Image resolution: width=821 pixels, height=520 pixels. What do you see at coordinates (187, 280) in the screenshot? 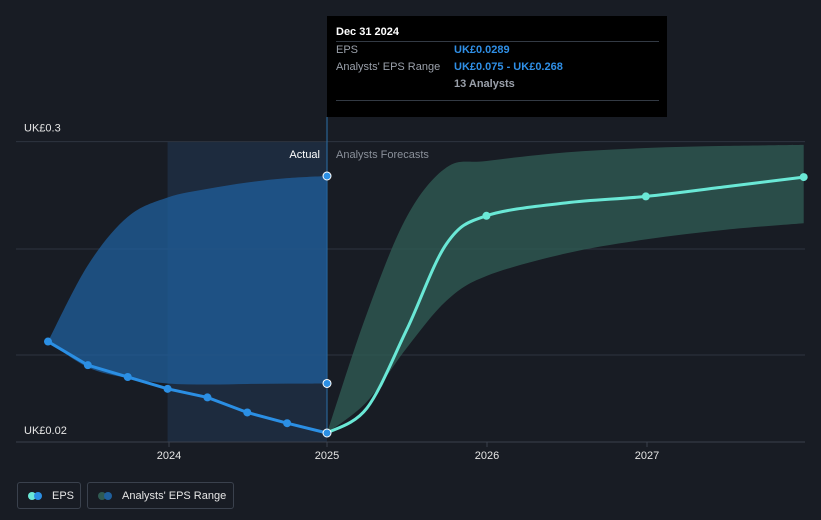
I see `actual_range-area` at bounding box center [187, 280].